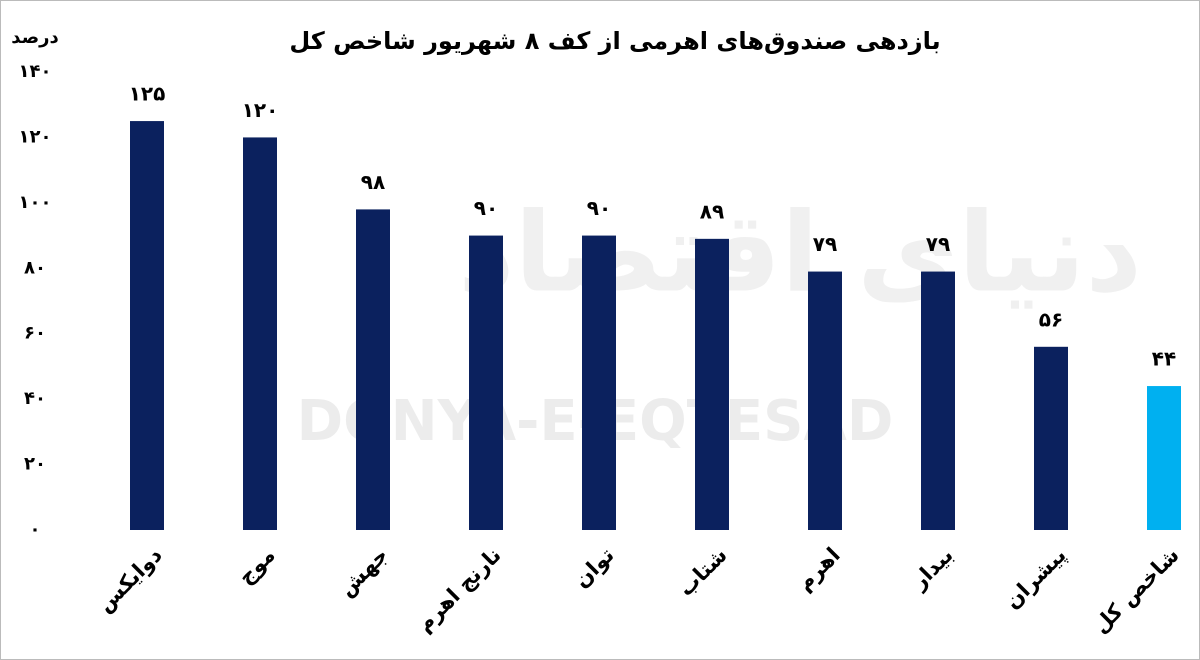 The image size is (1200, 660). I want to click on y-tick-label: ۶۰, so click(35, 333).